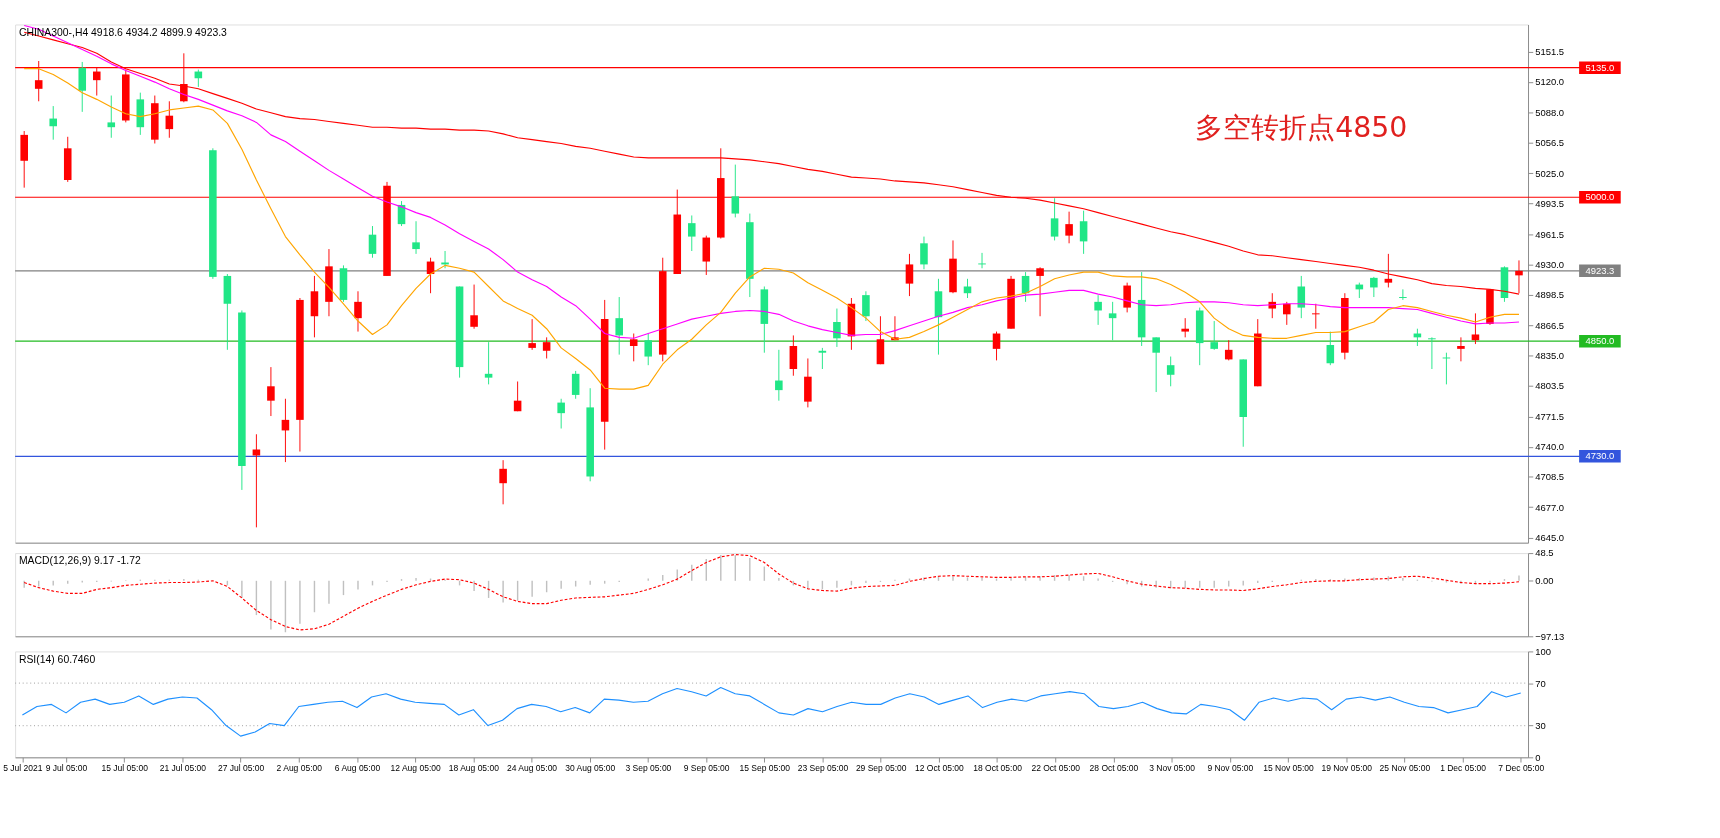 This screenshot has width=1720, height=838. What do you see at coordinates (648, 768) in the screenshot?
I see `x-tick-label: 3 Sep 05:00` at bounding box center [648, 768].